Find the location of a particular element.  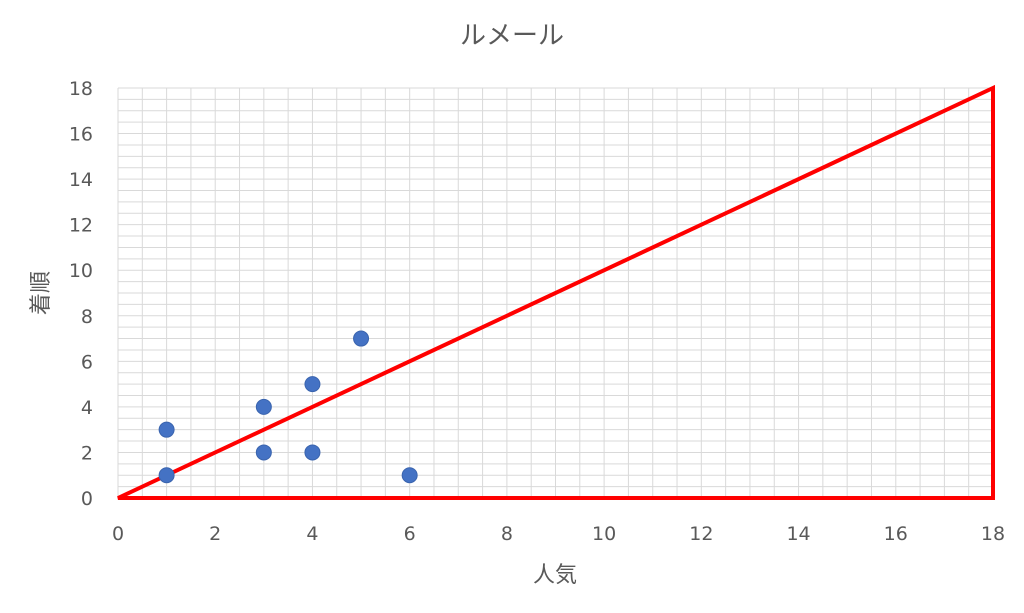

y-tick-label: 18 is located at coordinates (81, 89).